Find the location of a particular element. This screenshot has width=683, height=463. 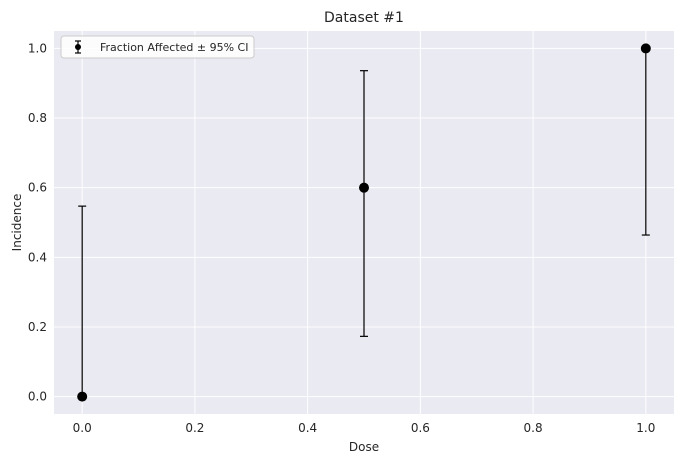

legend-marker is located at coordinates (78, 47).